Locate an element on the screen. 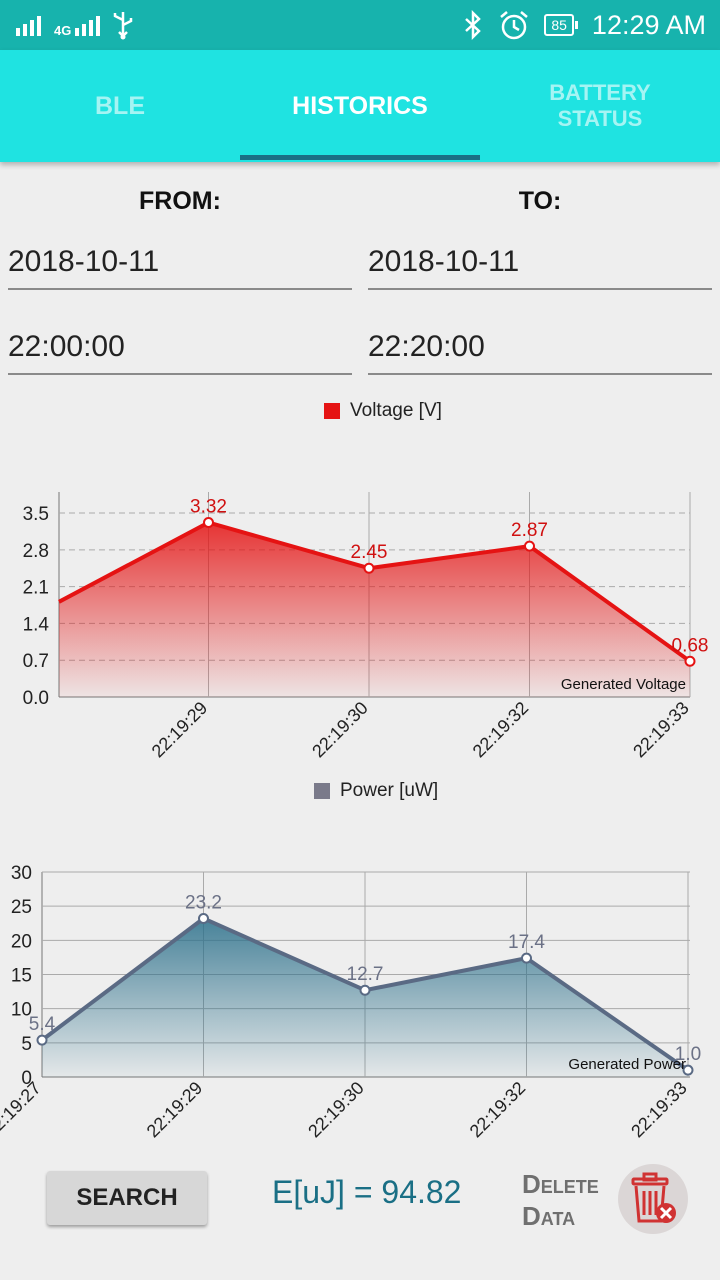 The image size is (720, 1280). status-right: 85 12:29 AM is located at coordinates (584, 25).